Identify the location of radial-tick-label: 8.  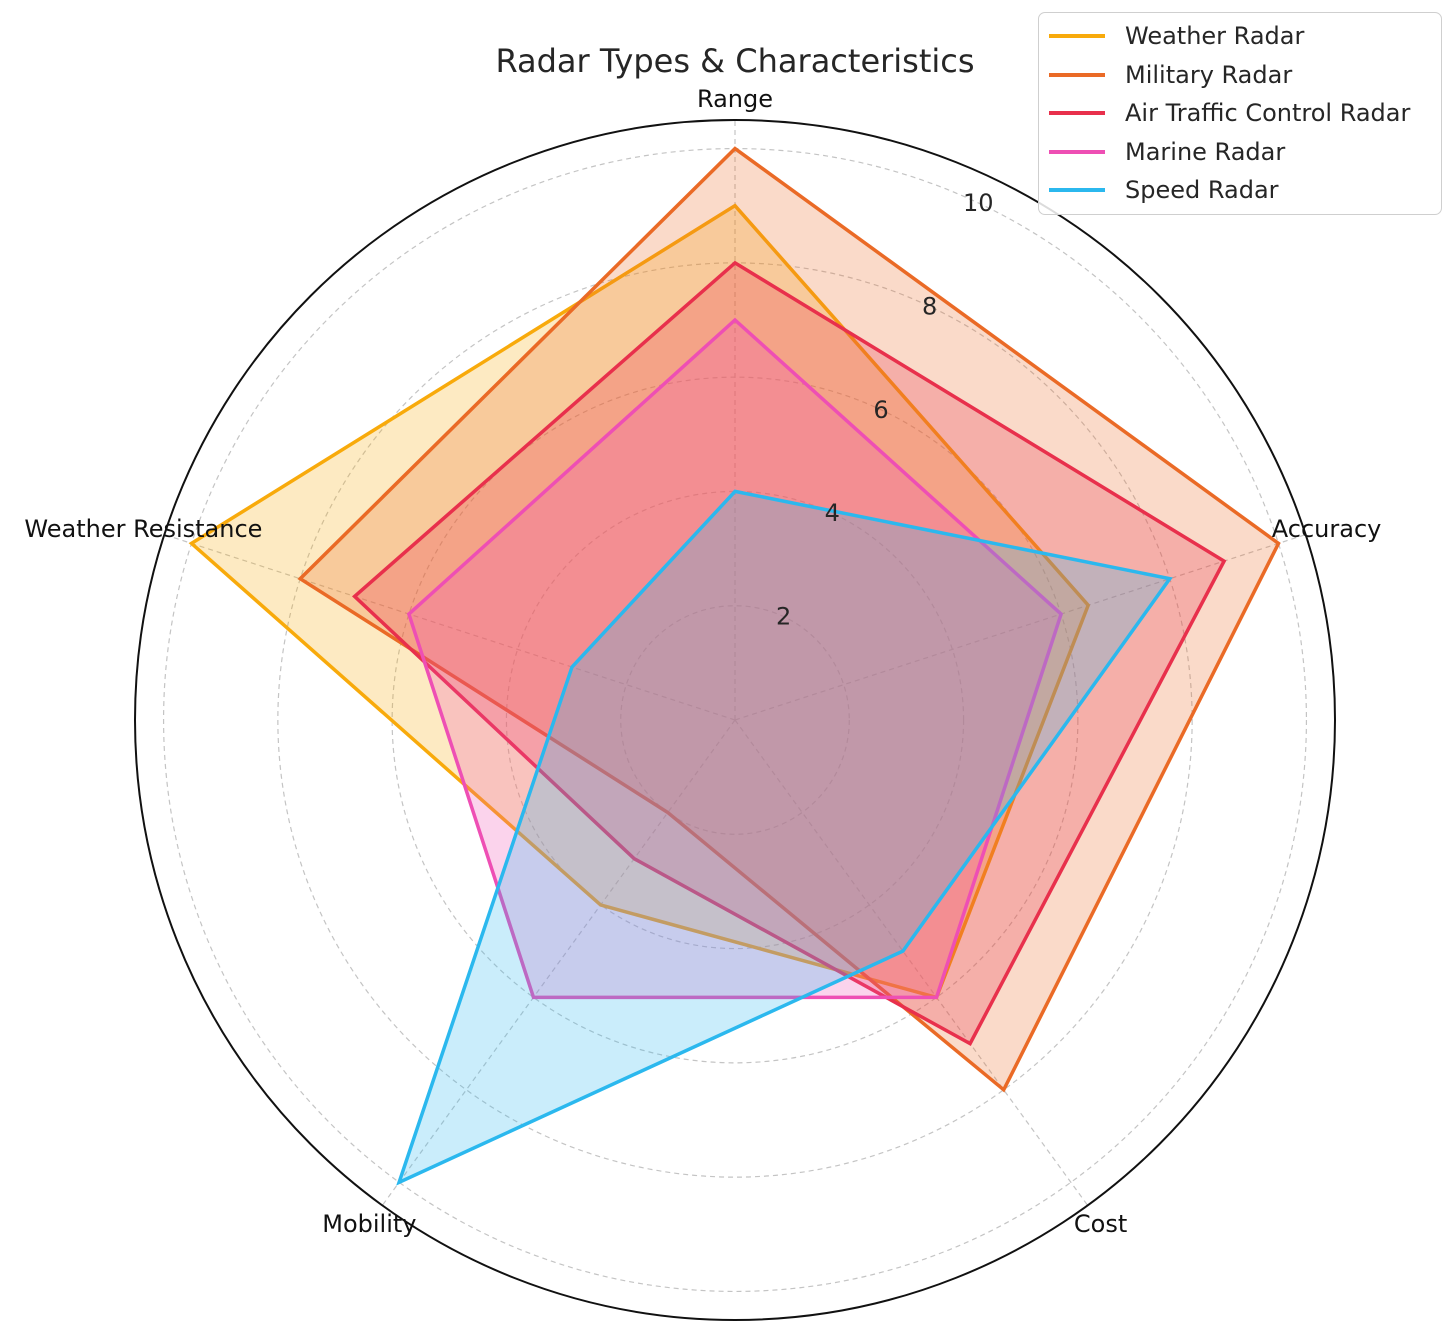
(929, 306).